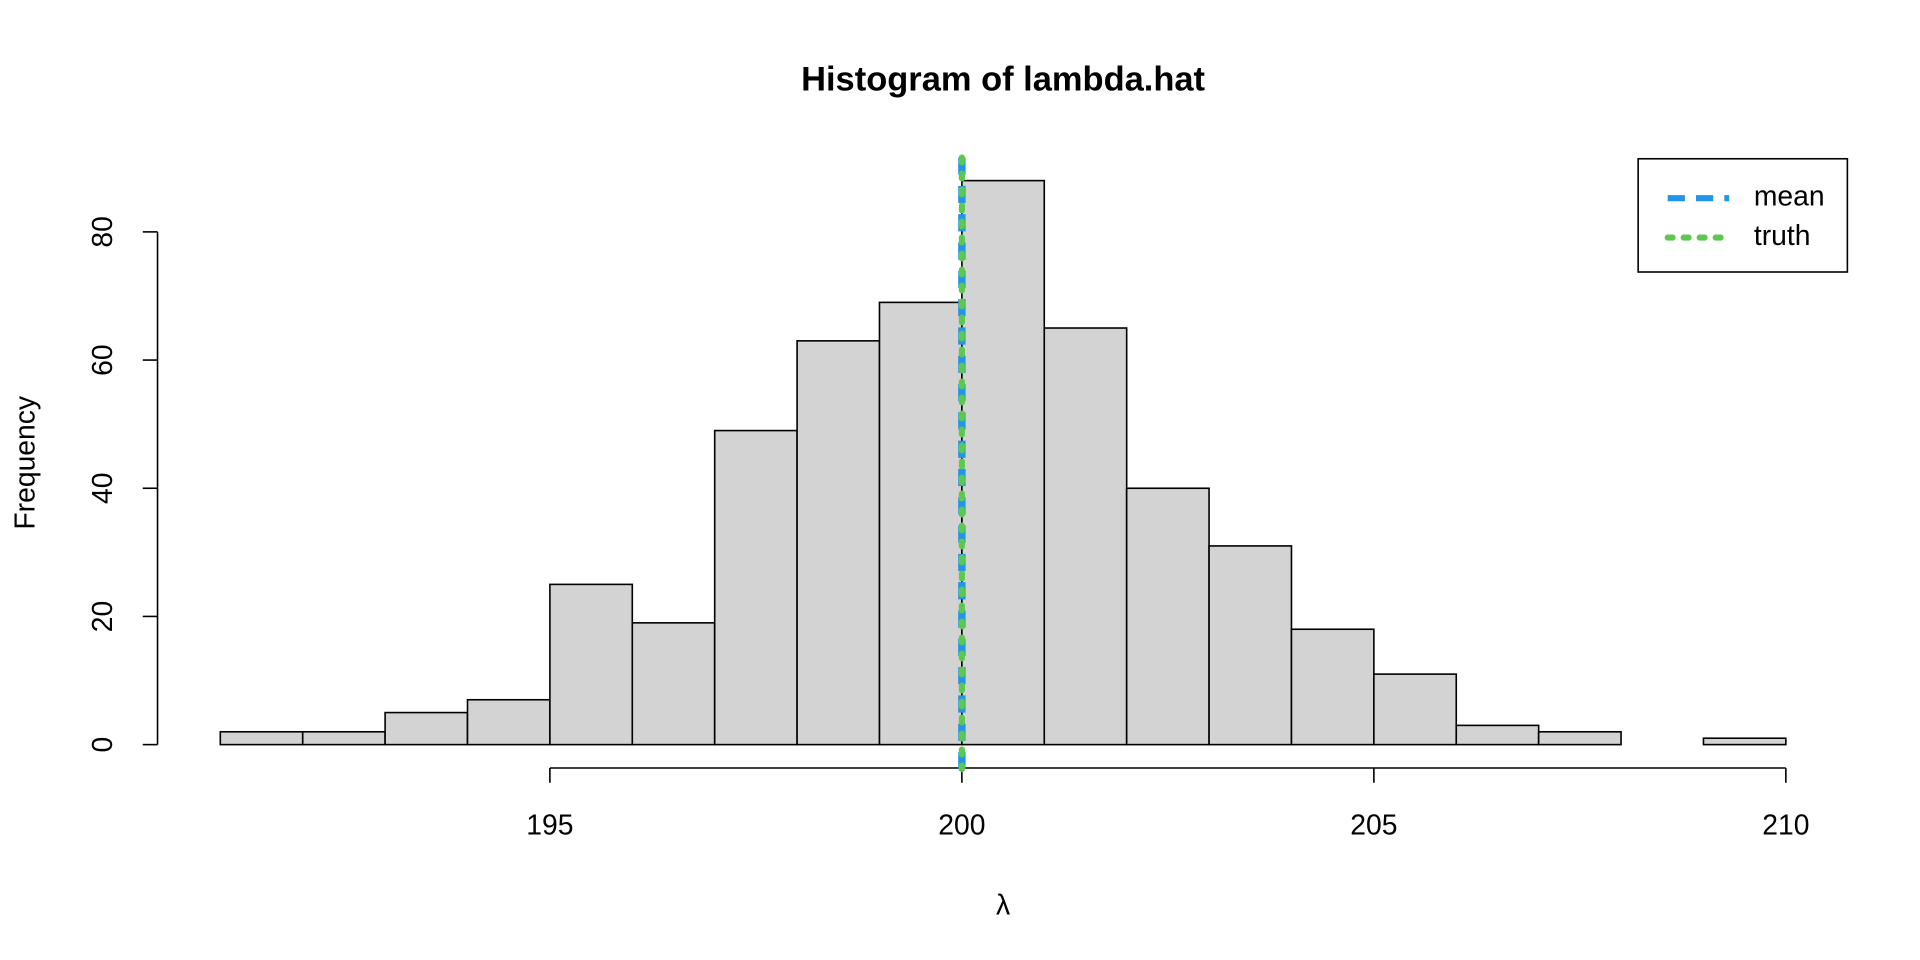 This screenshot has width=1920, height=960. I want to click on x-tick-label: 195, so click(549, 825).